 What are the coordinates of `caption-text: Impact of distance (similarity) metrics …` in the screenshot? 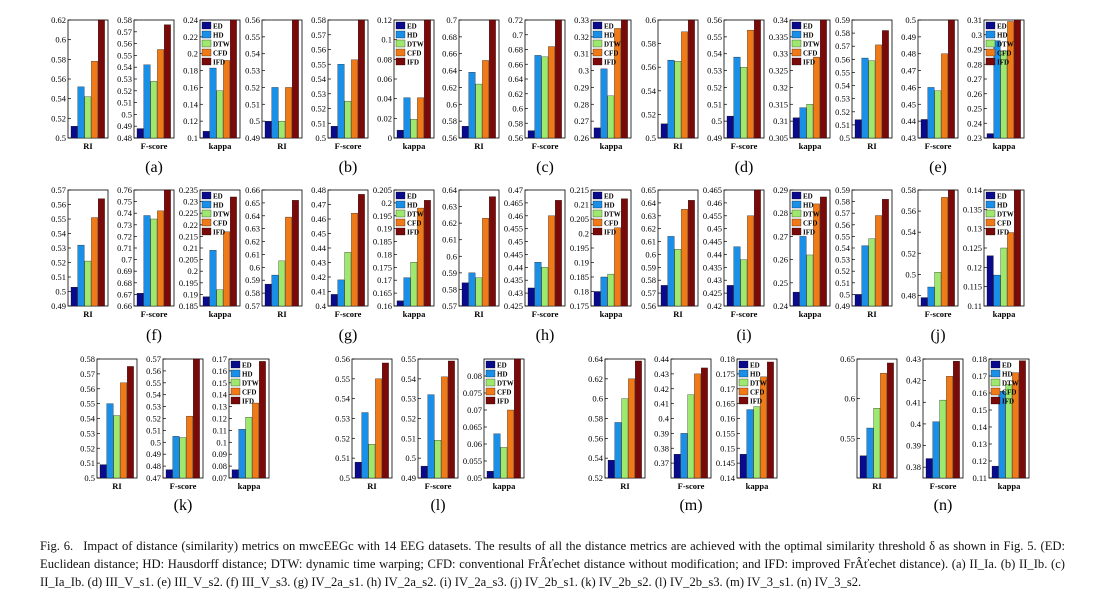 It's located at (552, 564).